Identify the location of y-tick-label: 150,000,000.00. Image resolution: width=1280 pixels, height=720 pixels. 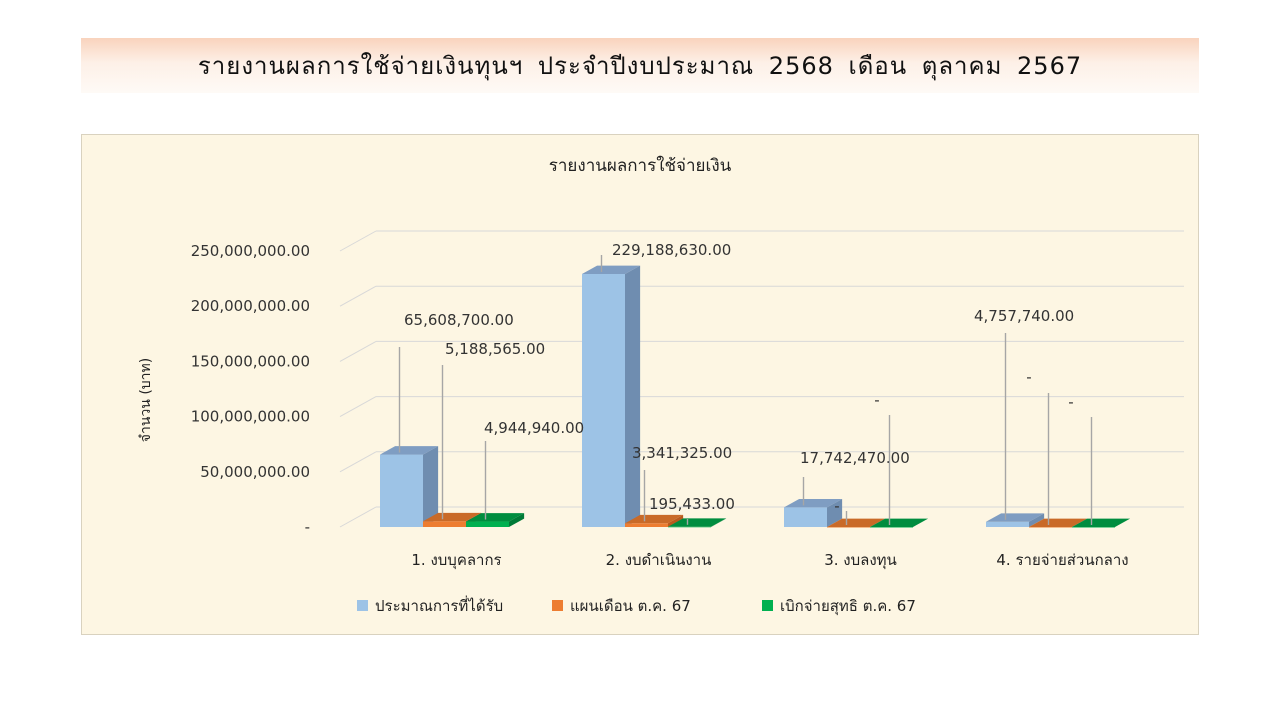
(250, 361).